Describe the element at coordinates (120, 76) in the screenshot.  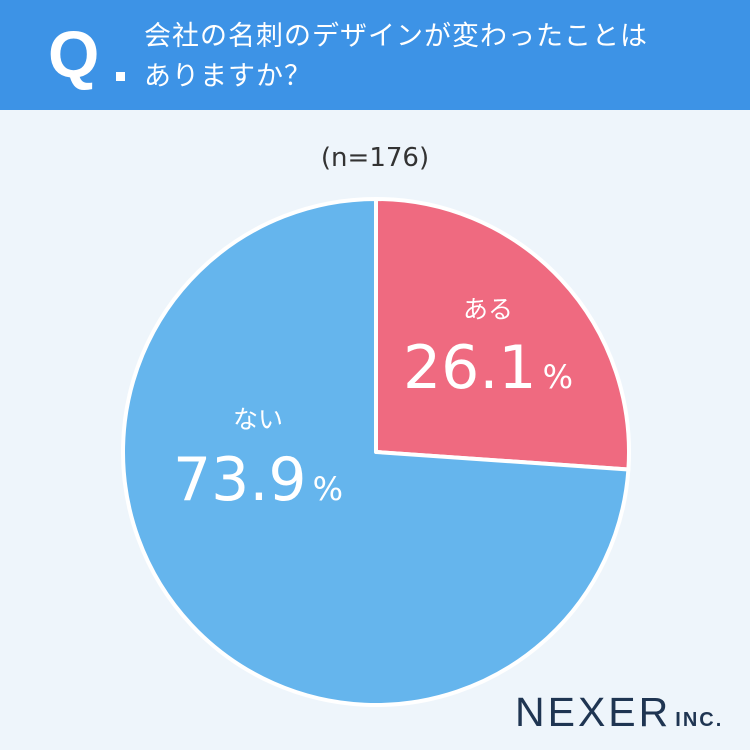
I see `q-dot` at that location.